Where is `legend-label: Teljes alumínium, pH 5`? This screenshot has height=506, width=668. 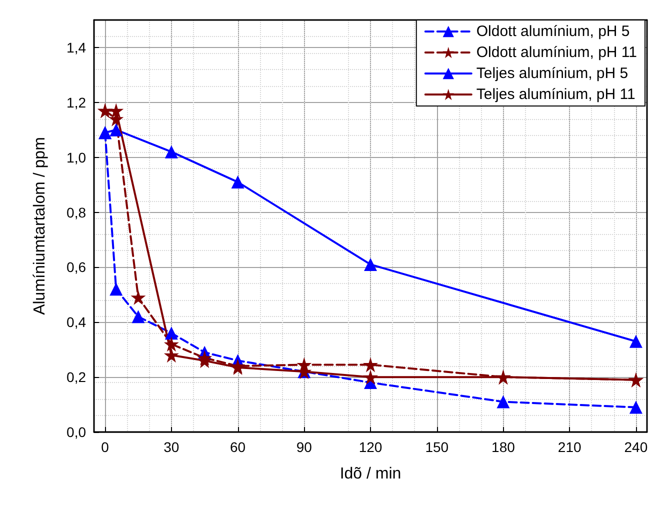 legend-label: Teljes alumínium, pH 5 is located at coordinates (552, 73).